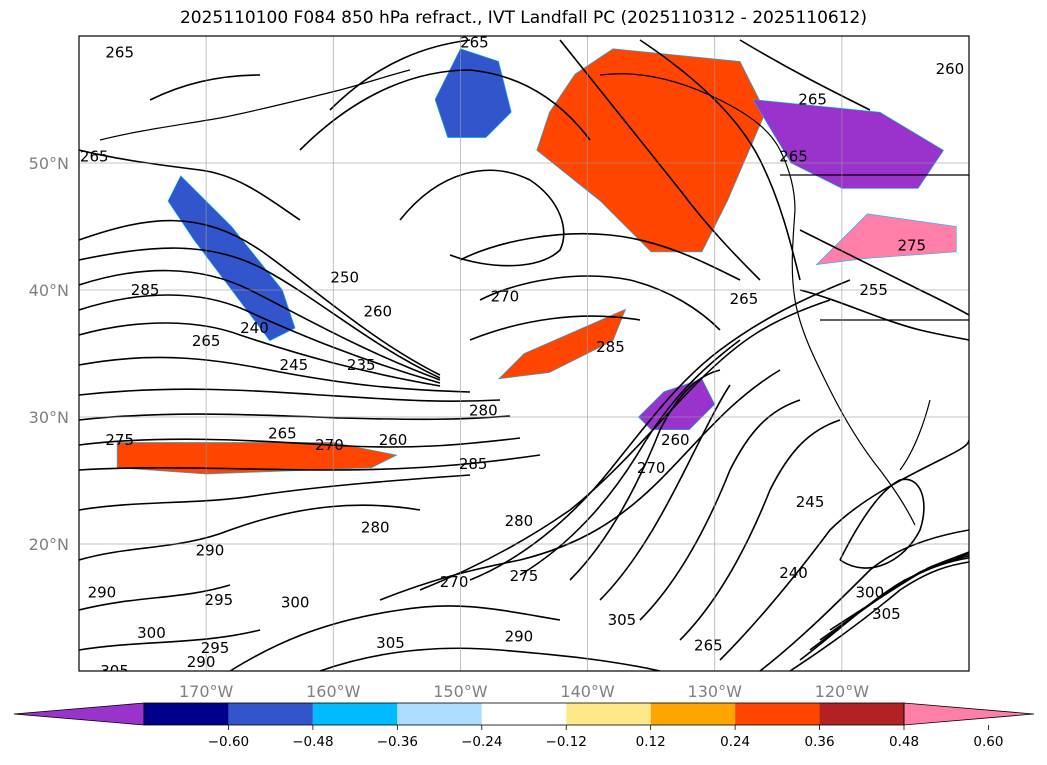 This screenshot has height=765, width=1047. What do you see at coordinates (228, 742) in the screenshot?
I see `colorbar-tick-label: −0.60` at bounding box center [228, 742].